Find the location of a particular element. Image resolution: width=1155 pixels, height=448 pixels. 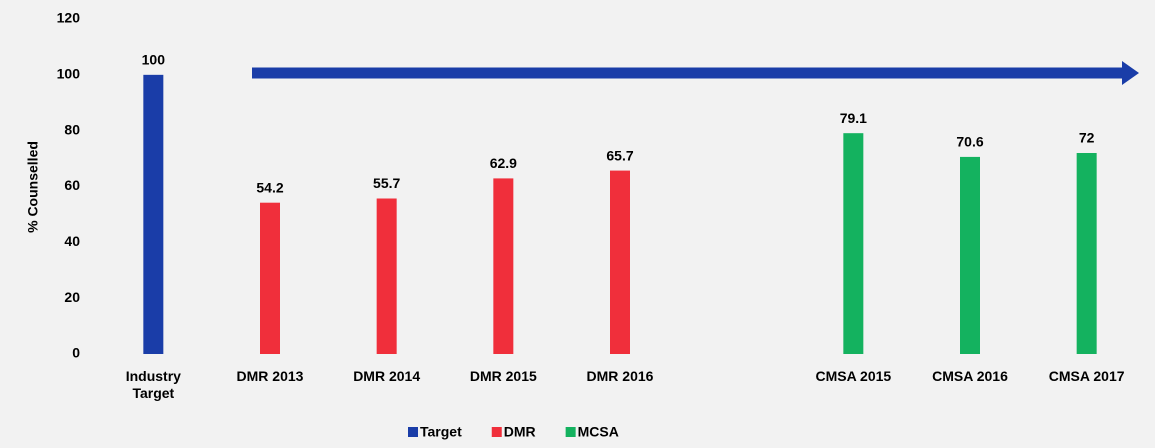

y-tick-label: 80 is located at coordinates (72, 129).